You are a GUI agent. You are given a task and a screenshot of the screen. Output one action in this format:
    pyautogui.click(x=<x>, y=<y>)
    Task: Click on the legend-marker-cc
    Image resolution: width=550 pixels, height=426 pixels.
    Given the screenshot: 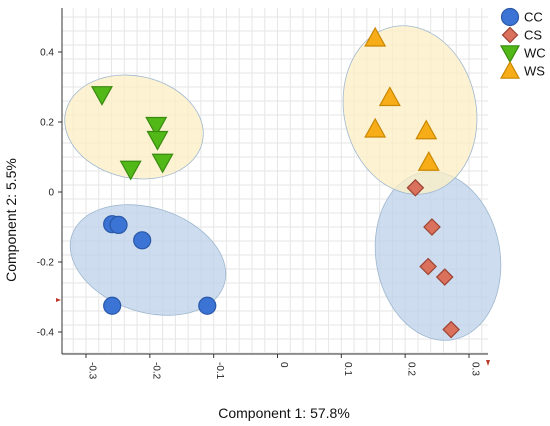 What is the action you would take?
    pyautogui.click(x=510, y=17)
    